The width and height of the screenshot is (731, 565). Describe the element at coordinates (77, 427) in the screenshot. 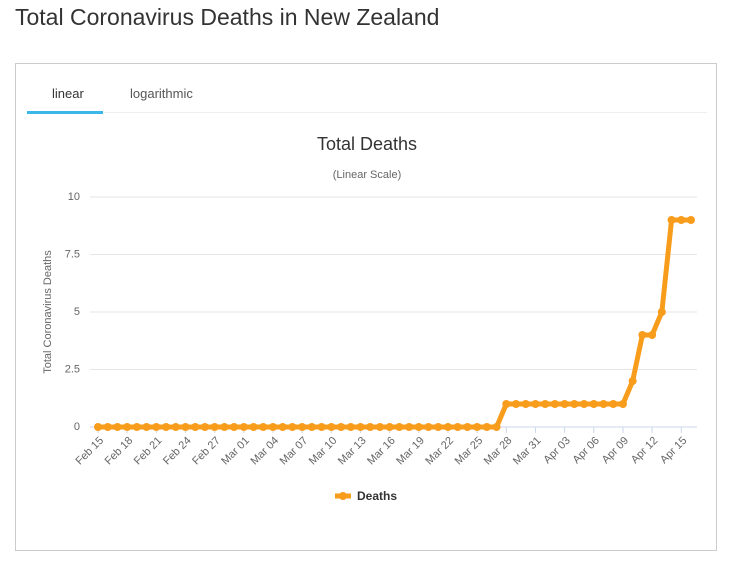

I see `y-tick-label: 0` at that location.